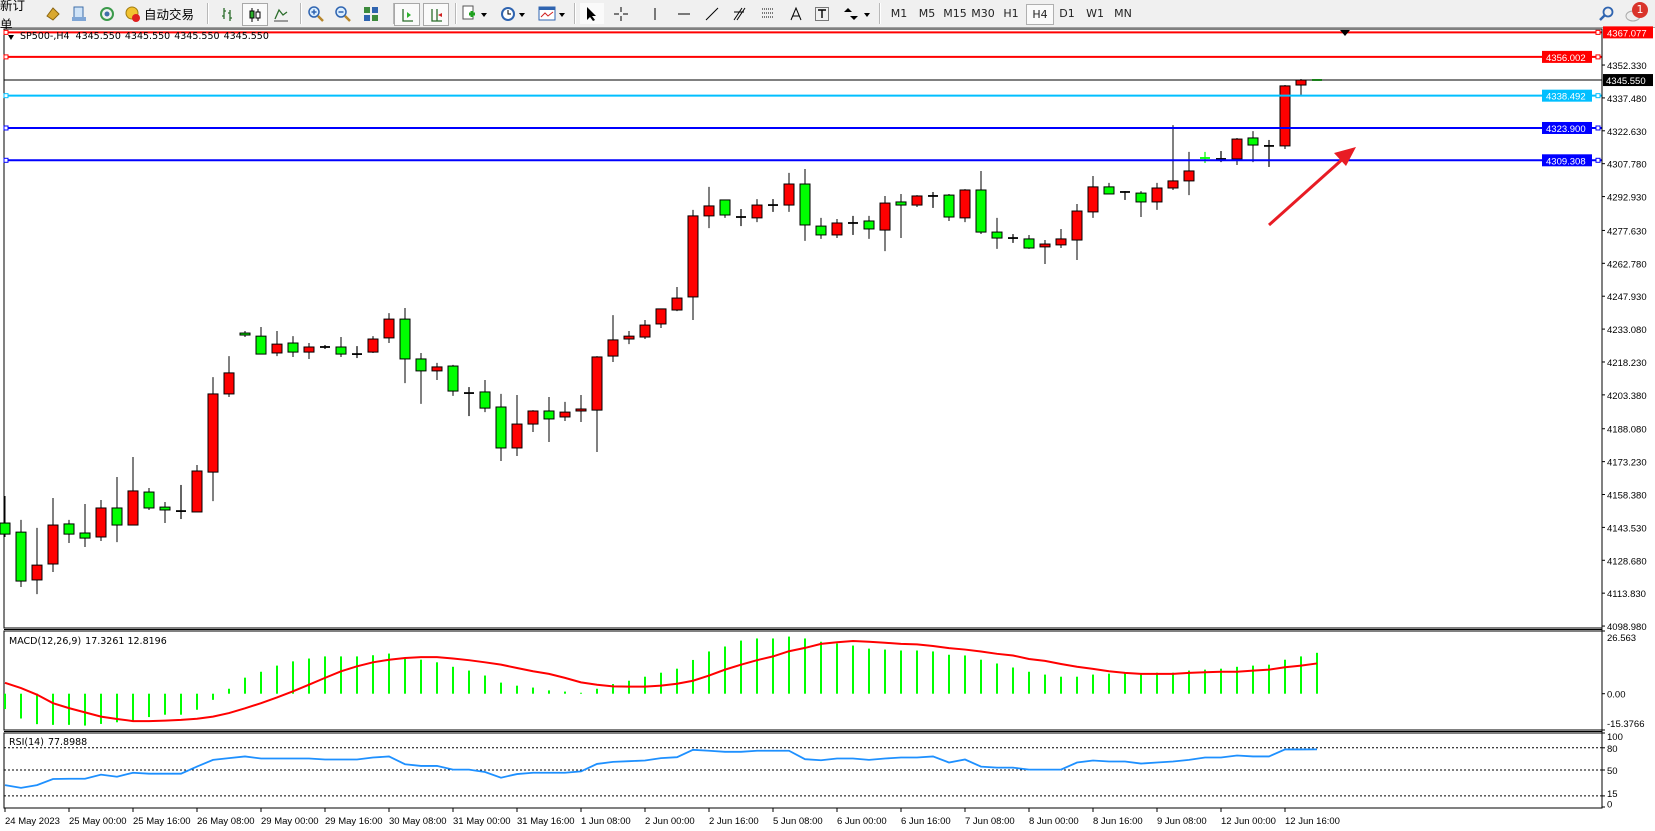 The height and width of the screenshot is (831, 1655). I want to click on level-price-label: 4309.308, so click(1566, 161).